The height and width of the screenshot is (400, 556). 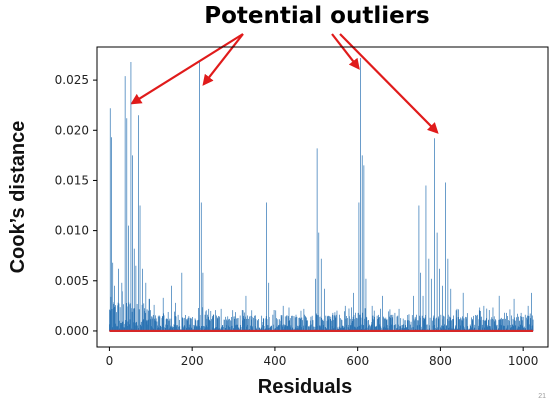 What do you see at coordinates (305, 387) in the screenshot?
I see `x-axis-label: Residuals` at bounding box center [305, 387].